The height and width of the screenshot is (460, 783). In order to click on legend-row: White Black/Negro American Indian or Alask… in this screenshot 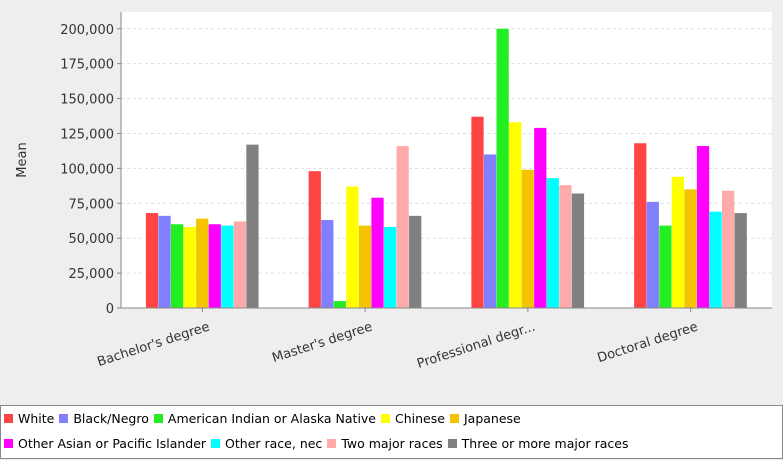, I will do `click(265, 418)`.